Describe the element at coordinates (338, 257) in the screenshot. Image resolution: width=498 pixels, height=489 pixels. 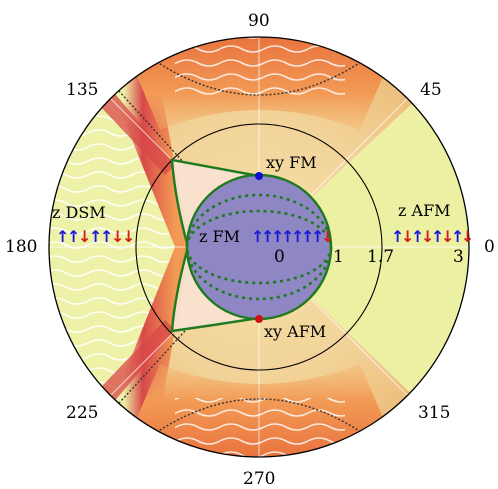
I see `radial-label-1: 1` at that location.